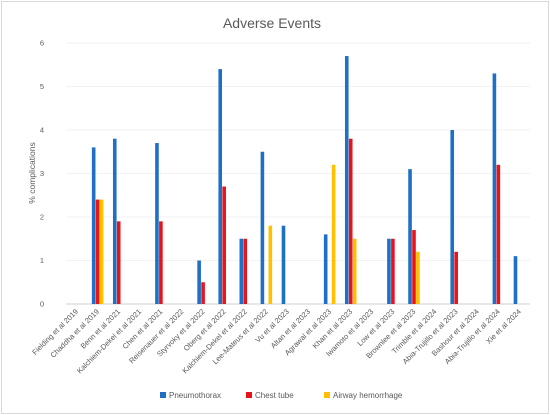 The image size is (550, 415). I want to click on legend-entry: Airway hemorrhage, so click(368, 395).